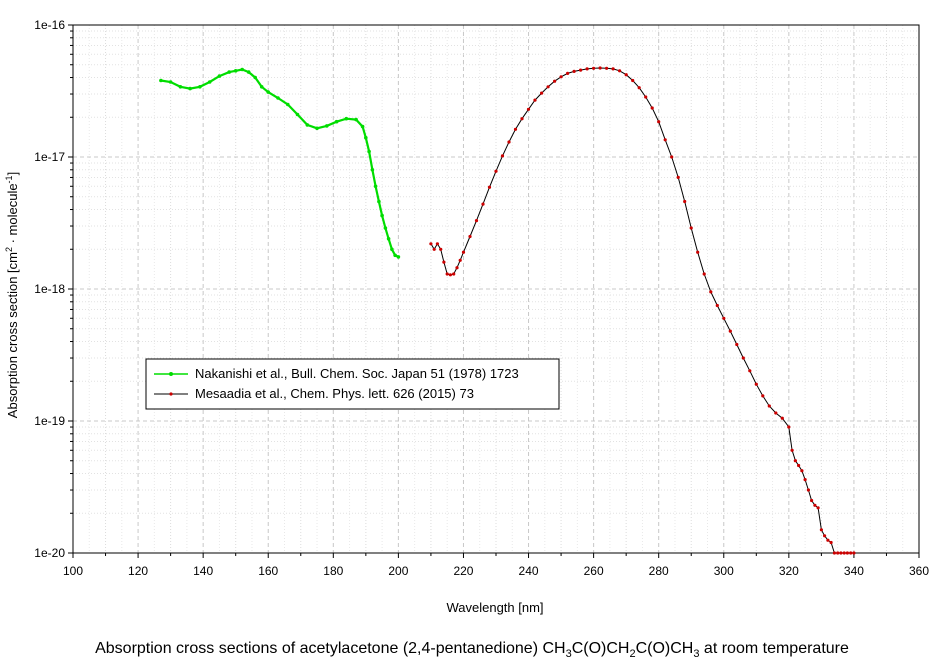 This screenshot has width=944, height=669. Describe the element at coordinates (398, 571) in the screenshot. I see `x-tick-label: 200` at that location.